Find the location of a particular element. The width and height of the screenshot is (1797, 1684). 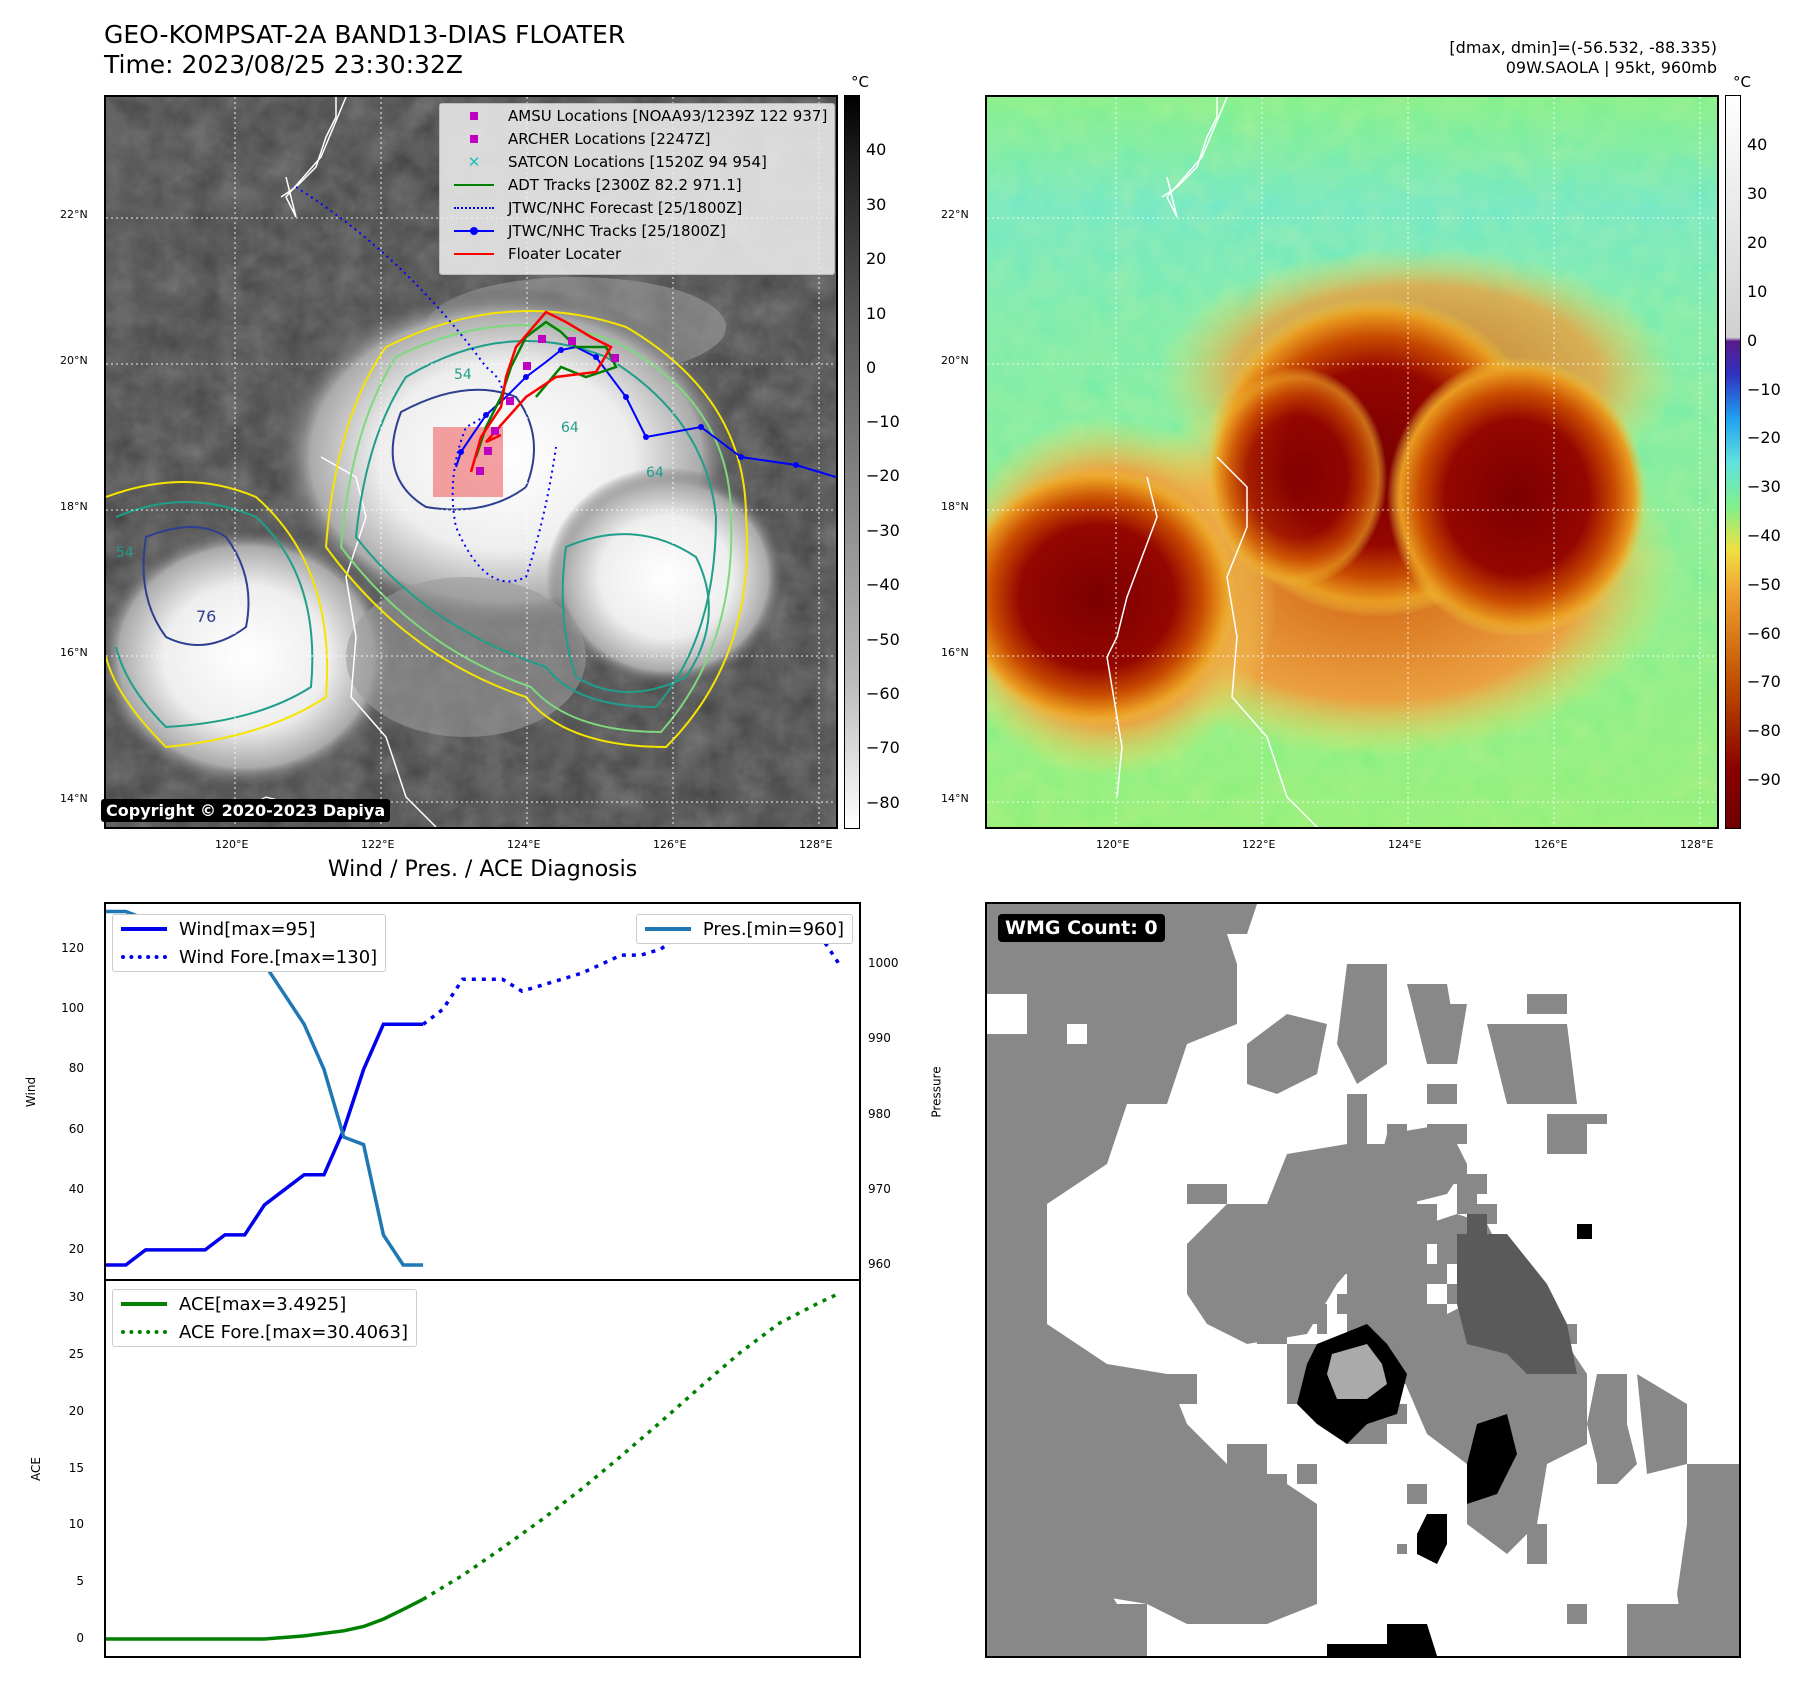

y-tick-label: 25 is located at coordinates (76, 1353).